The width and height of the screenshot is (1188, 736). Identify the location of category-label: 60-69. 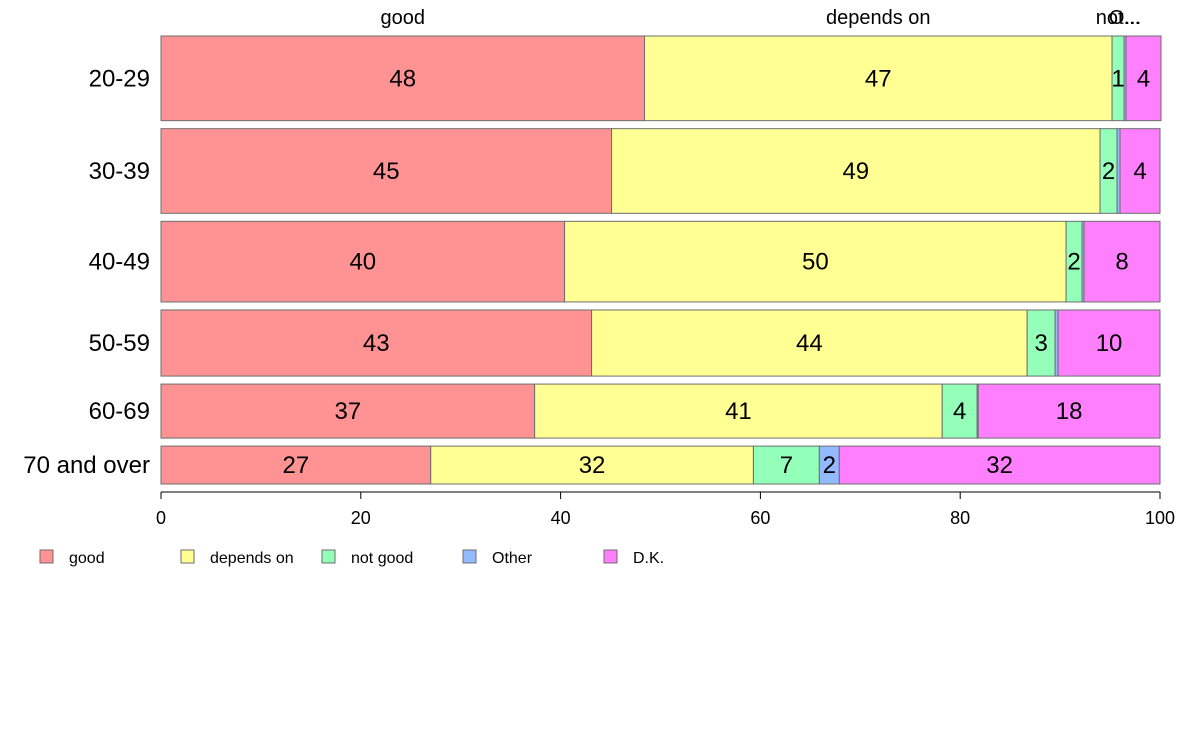
(119, 411).